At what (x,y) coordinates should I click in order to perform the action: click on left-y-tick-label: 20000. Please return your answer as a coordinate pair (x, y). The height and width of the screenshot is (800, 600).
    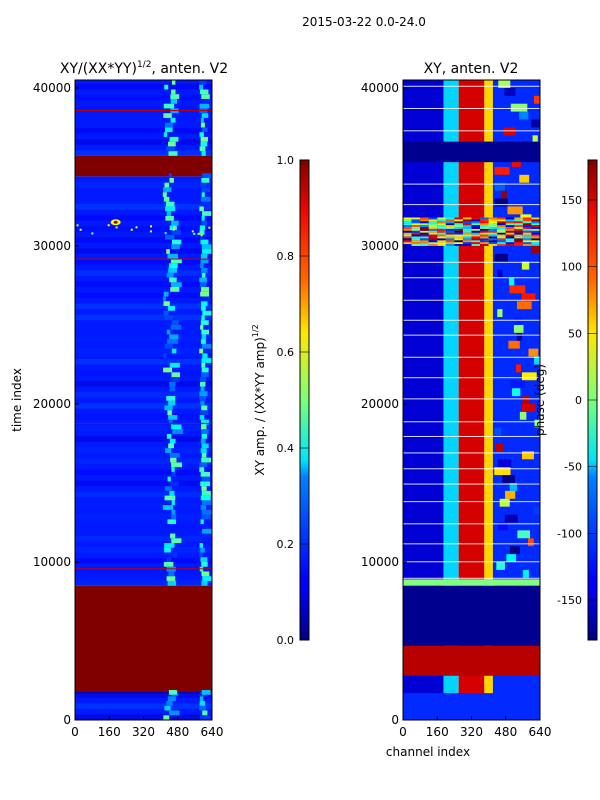
    Looking at the image, I should click on (52, 404).